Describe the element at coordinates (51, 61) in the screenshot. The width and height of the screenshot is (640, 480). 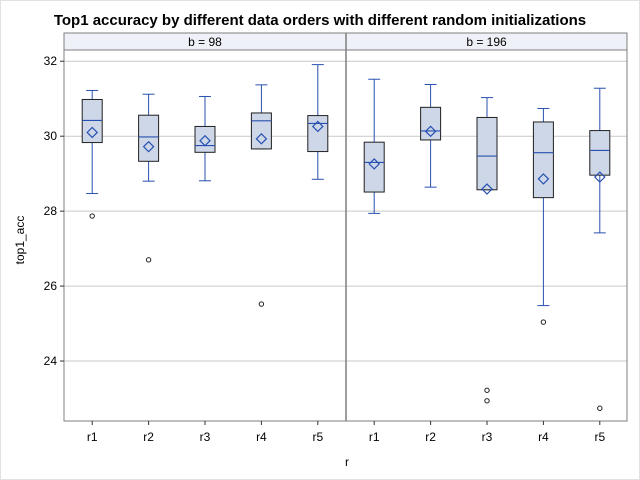
I see `y-tick-label: 32` at that location.